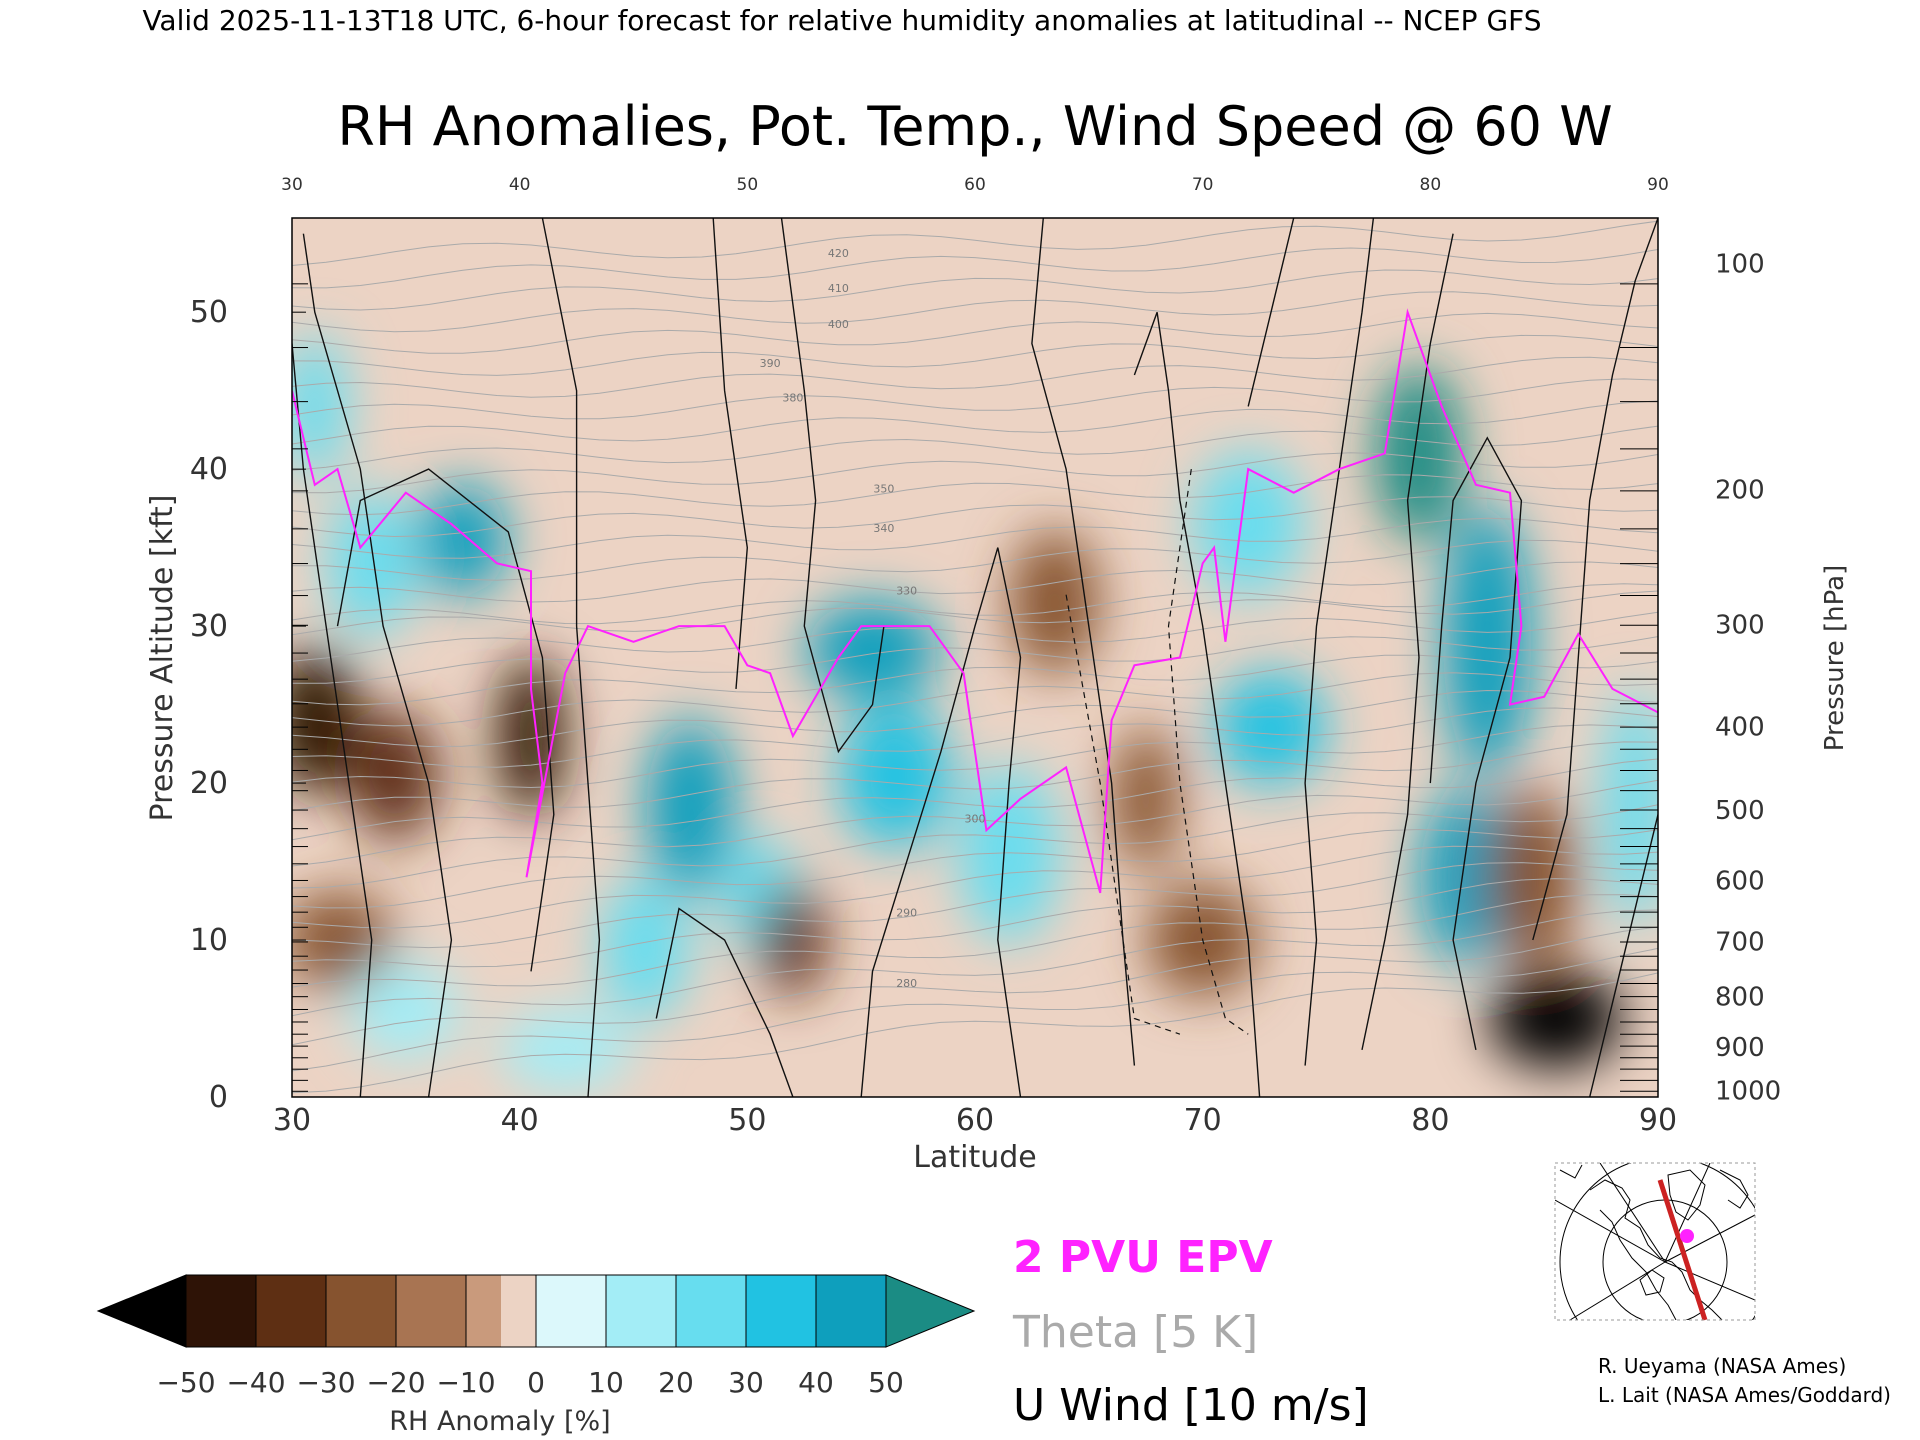 The width and height of the screenshot is (1920, 1440). Describe the element at coordinates (1143, 1257) in the screenshot. I see `legend-epv: 2 PVU EPV` at that location.